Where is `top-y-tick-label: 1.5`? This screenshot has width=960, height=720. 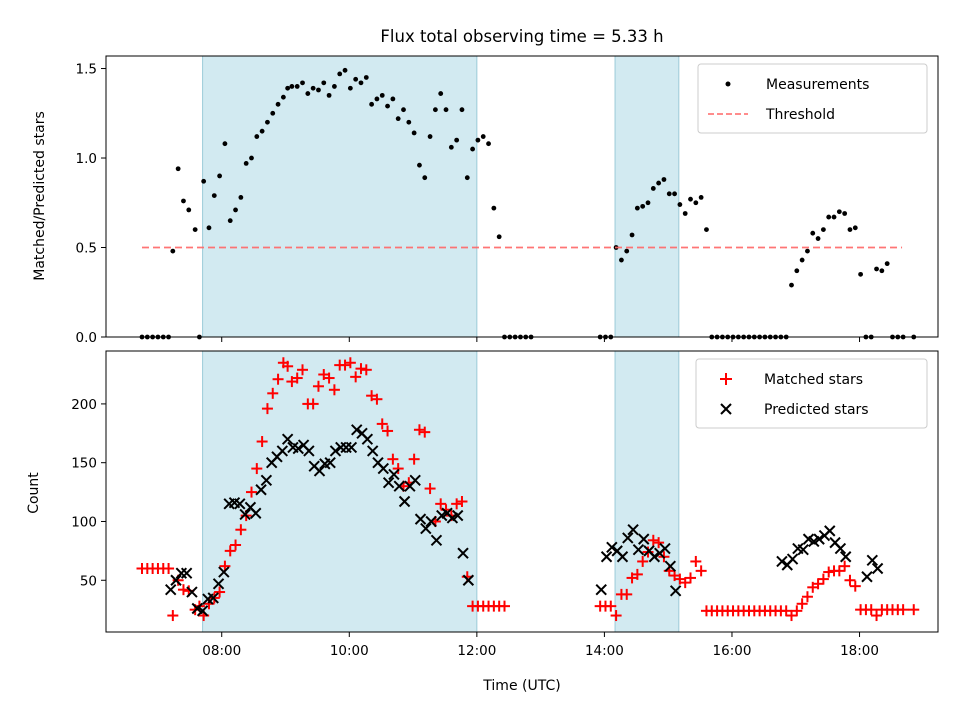 top-y-tick-label: 1.5 is located at coordinates (86, 70).